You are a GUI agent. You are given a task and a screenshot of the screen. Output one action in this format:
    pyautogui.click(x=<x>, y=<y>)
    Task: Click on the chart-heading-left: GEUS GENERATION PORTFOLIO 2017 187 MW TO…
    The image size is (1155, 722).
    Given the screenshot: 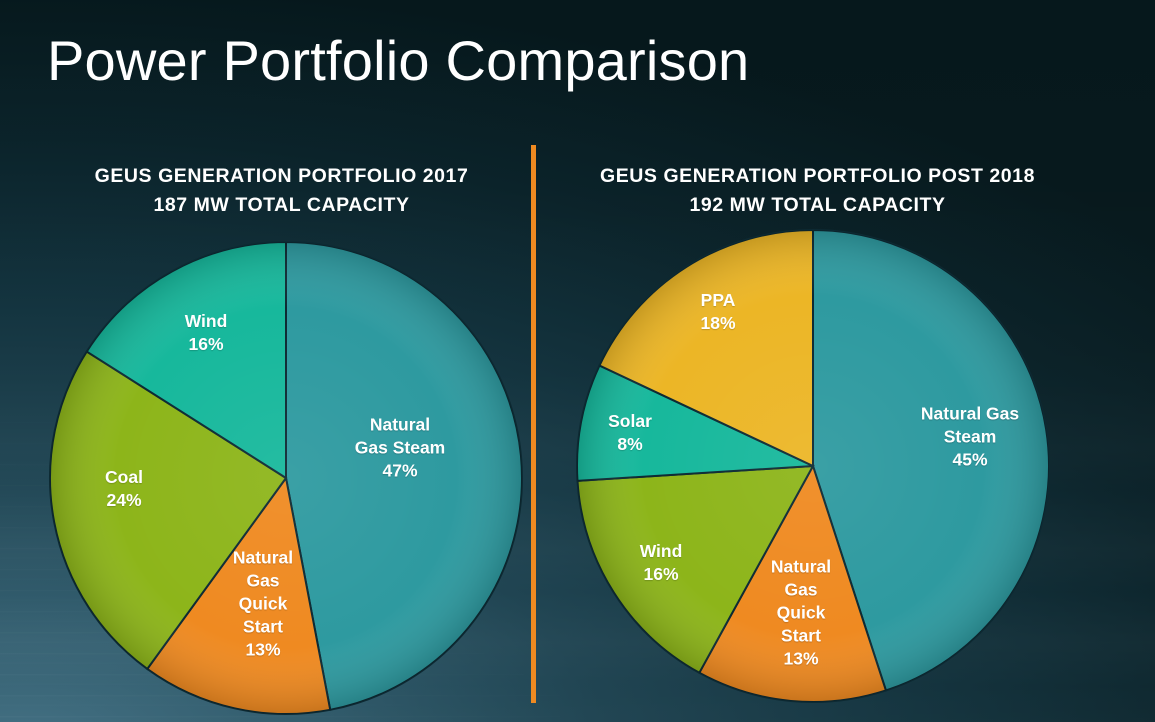 What is the action you would take?
    pyautogui.click(x=281, y=190)
    